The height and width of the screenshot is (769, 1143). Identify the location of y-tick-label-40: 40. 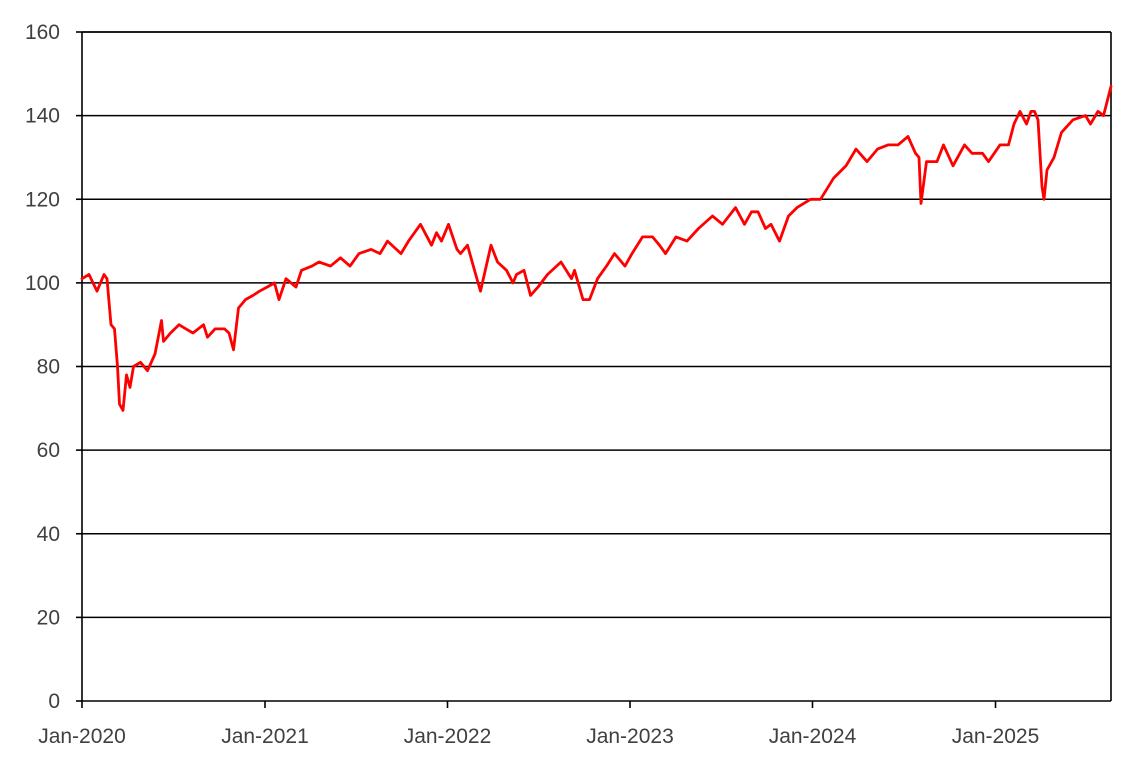
(48, 534).